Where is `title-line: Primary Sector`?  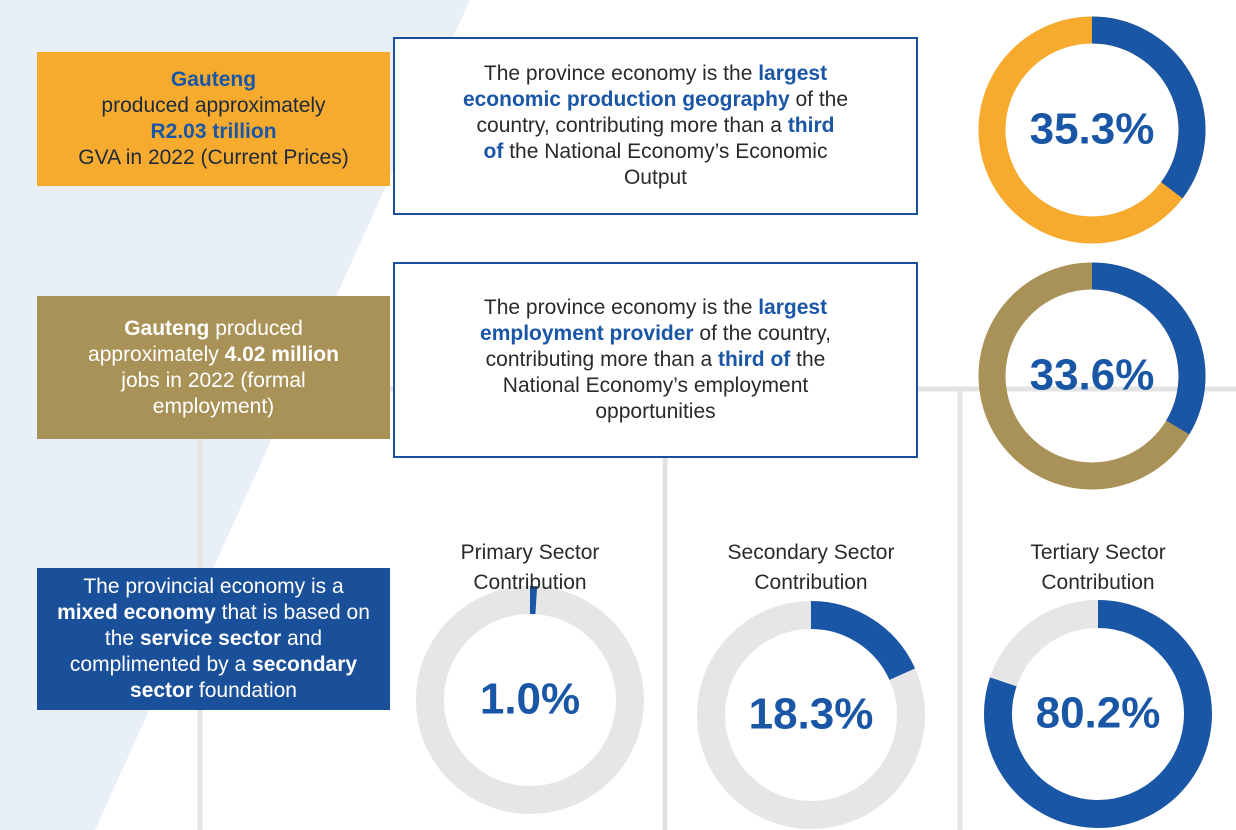 title-line: Primary Sector is located at coordinates (530, 552).